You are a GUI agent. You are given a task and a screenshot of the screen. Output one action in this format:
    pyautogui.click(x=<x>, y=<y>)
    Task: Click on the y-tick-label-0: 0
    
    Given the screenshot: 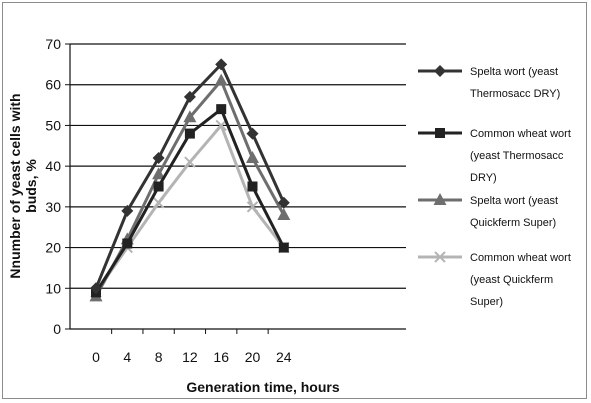 What is the action you would take?
    pyautogui.click(x=57, y=329)
    